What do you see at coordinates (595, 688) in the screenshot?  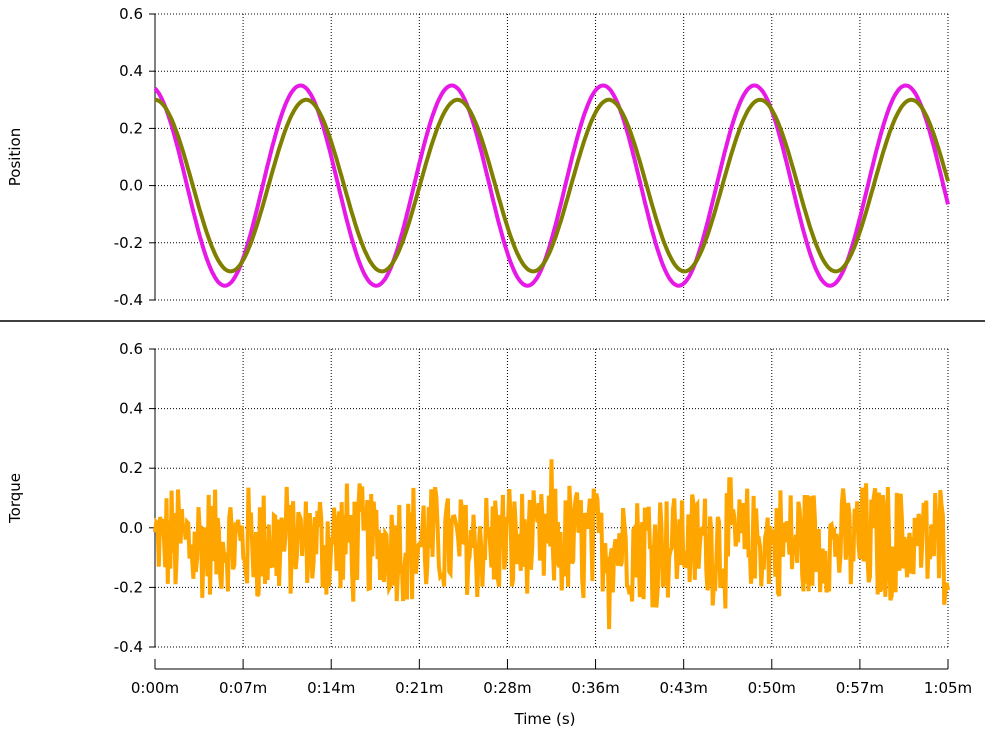 I see `x-tick-label: 0:36m` at bounding box center [595, 688].